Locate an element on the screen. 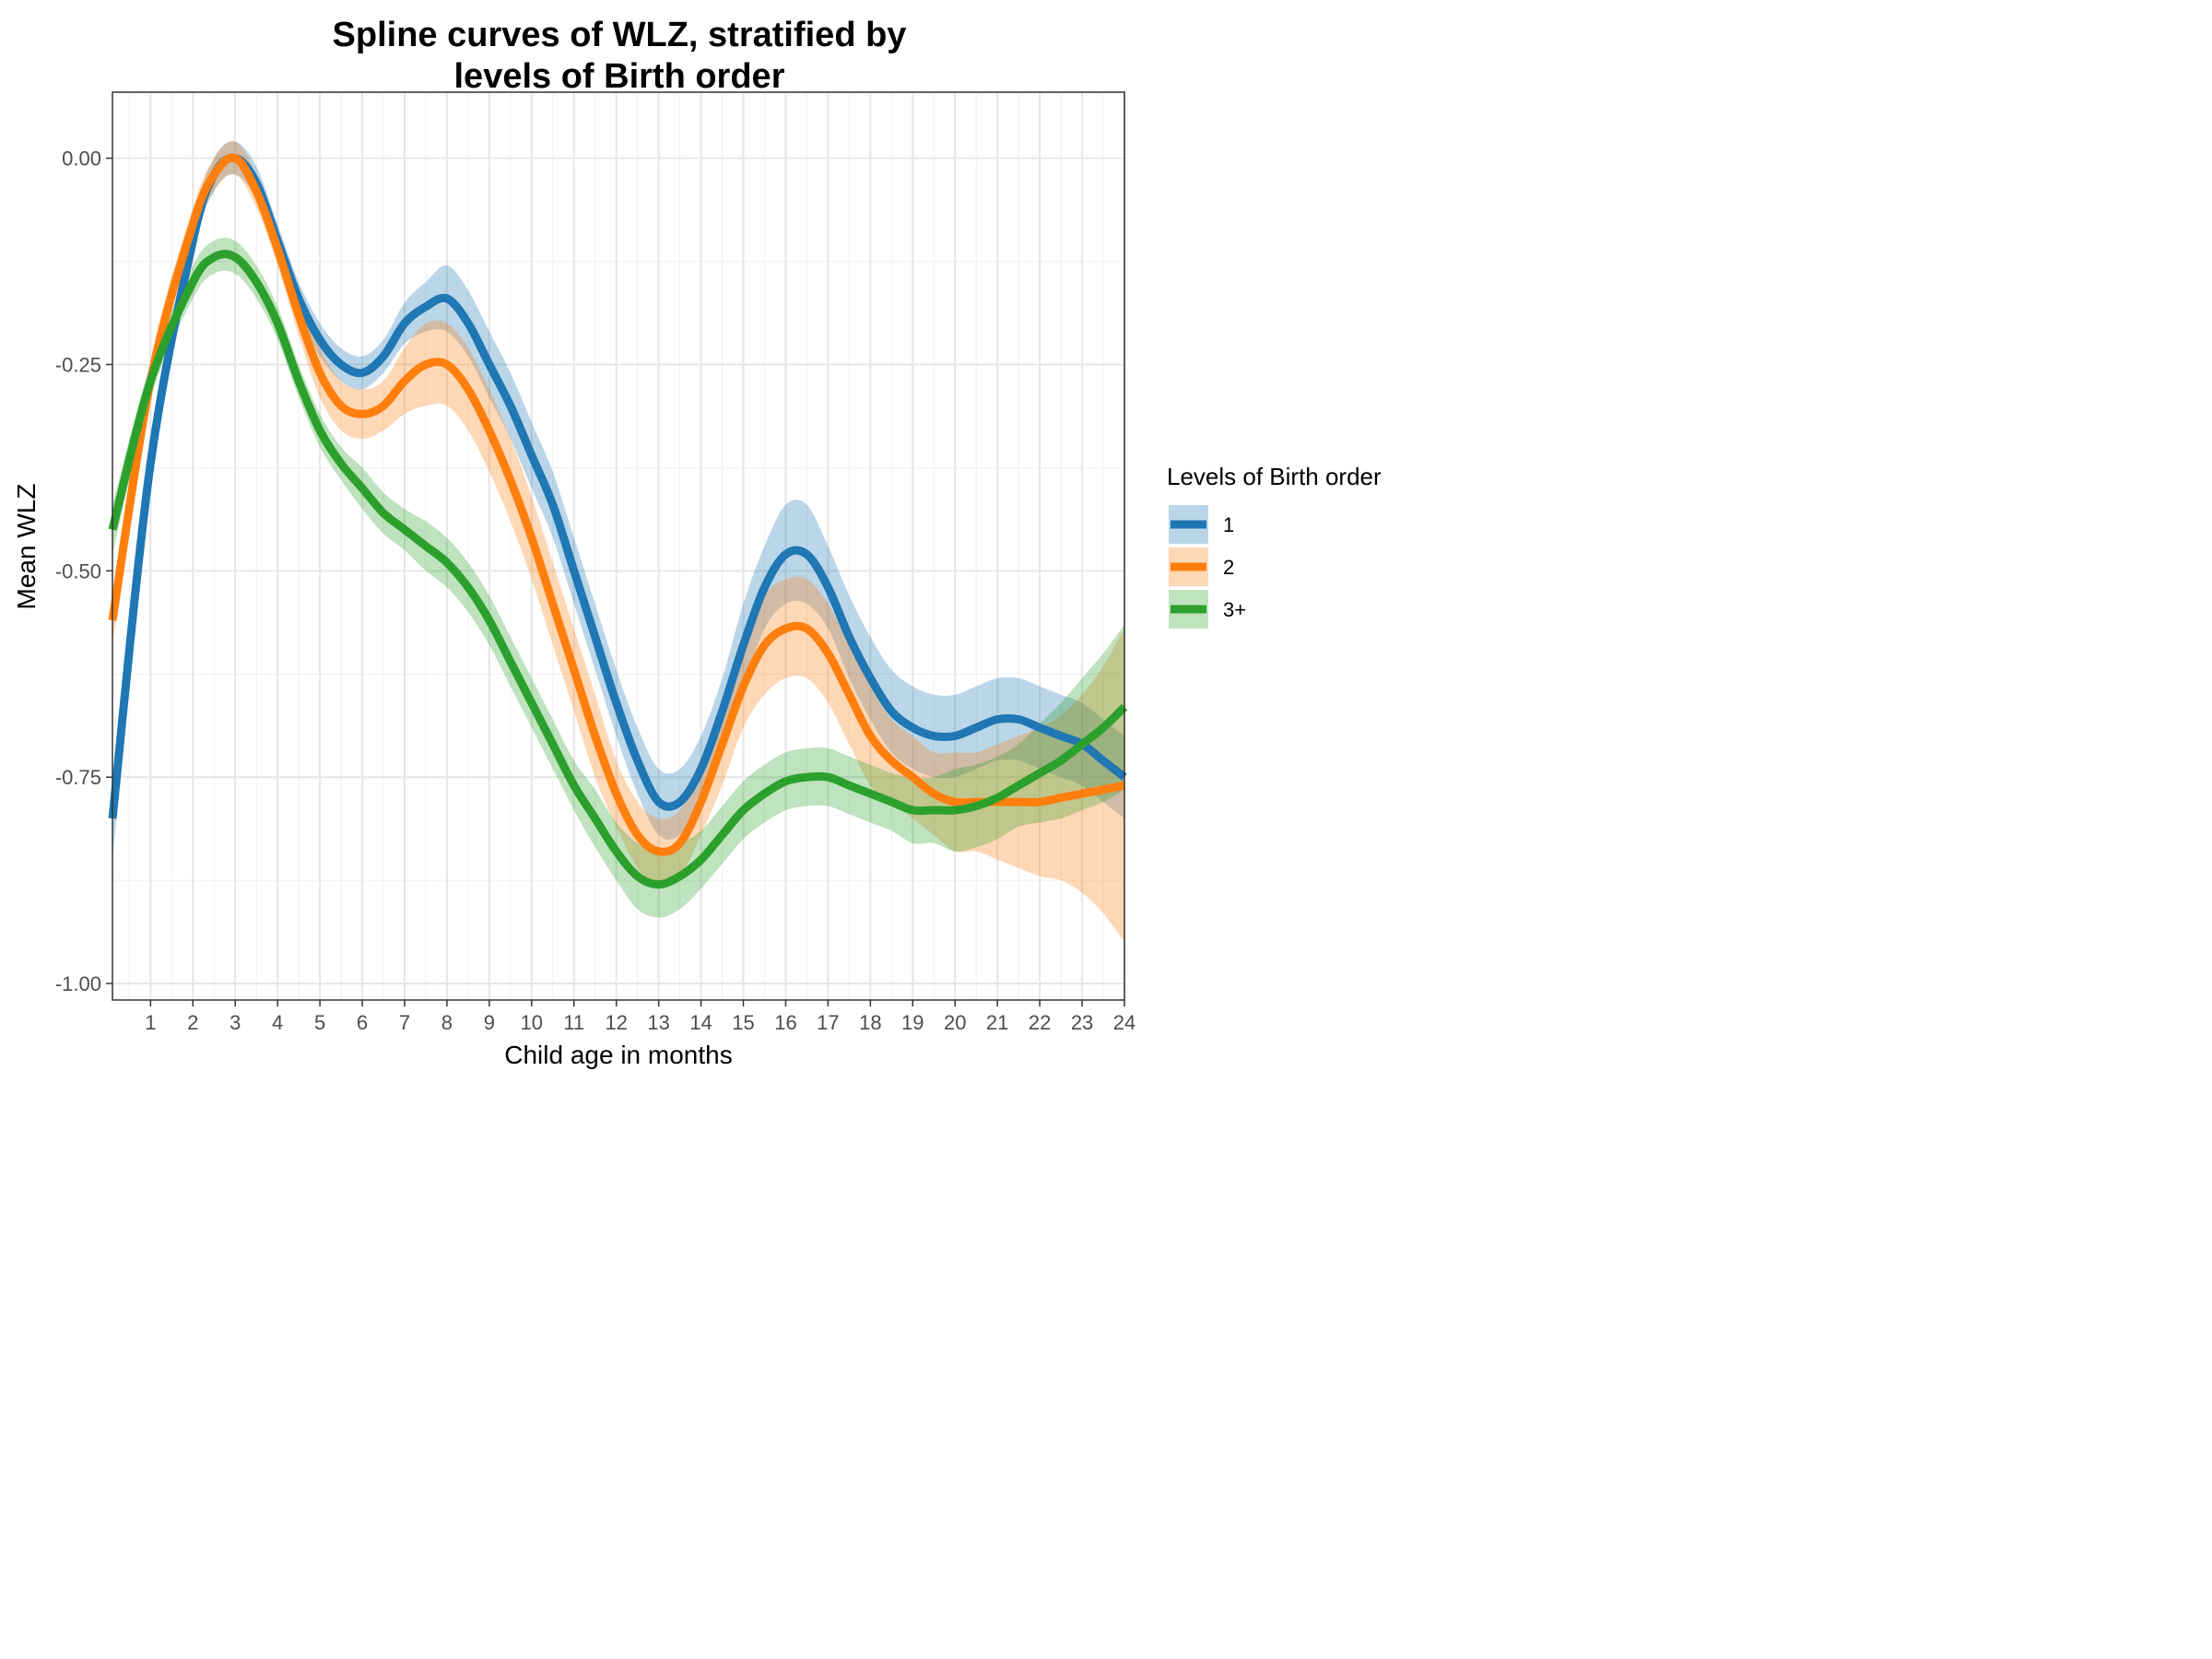 Image resolution: width=2212 pixels, height=1659 pixels. x-axis: 1 2 3 4 5 6 7 8 9 10 11 12 13 14 15 16 17 18 19 20 21 22 23 24 is located at coordinates (640, 1017).